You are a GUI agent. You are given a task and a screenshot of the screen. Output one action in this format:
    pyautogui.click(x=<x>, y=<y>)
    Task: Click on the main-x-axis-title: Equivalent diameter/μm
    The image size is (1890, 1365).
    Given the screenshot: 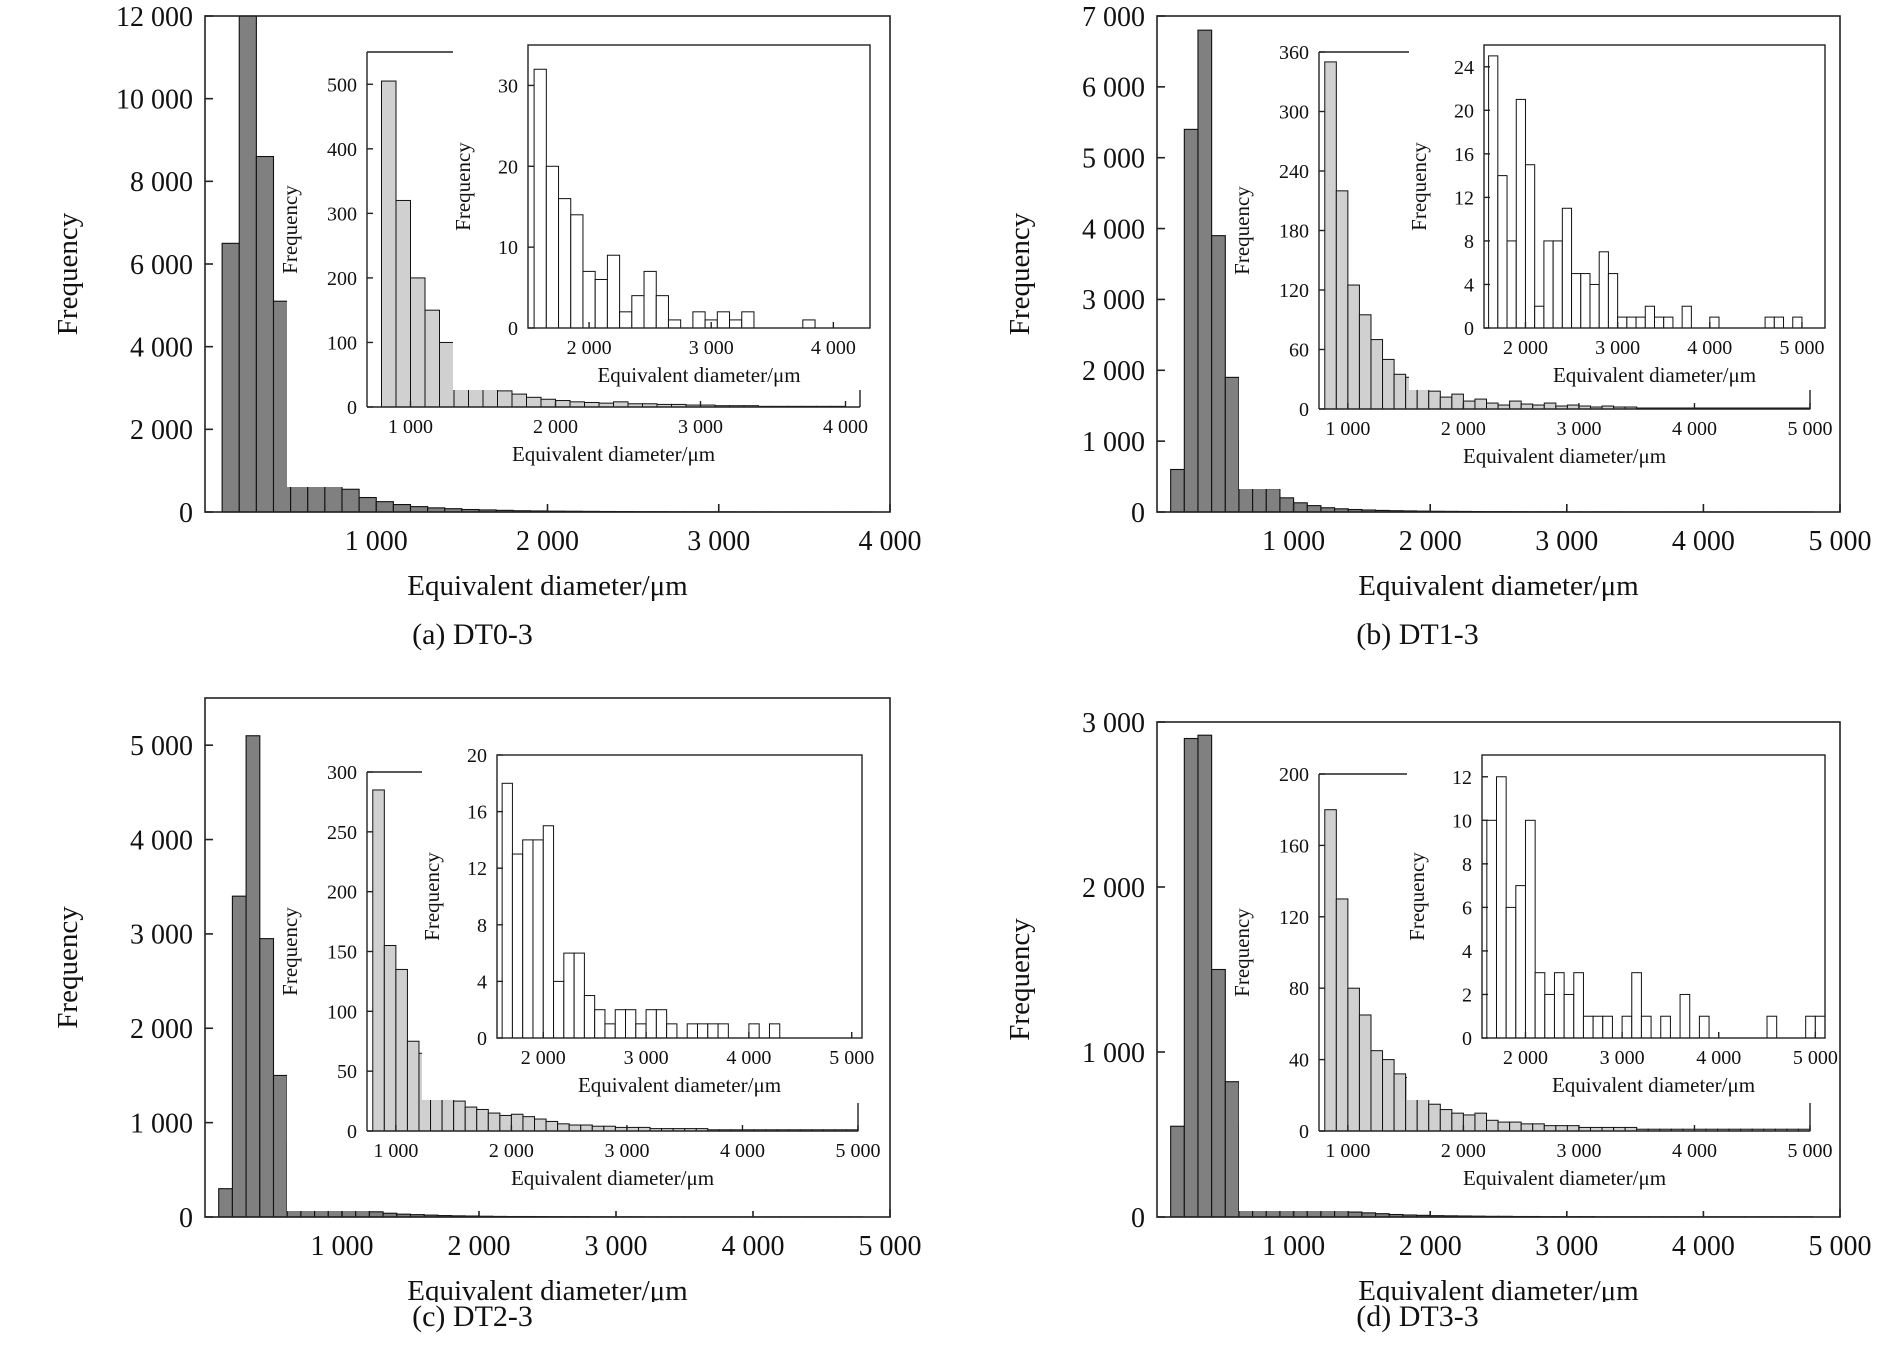 What is the action you would take?
    pyautogui.click(x=1498, y=1288)
    